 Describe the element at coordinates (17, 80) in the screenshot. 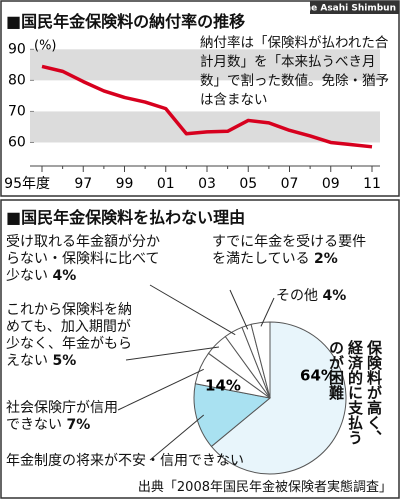

I see `y-tick-label: 80` at that location.